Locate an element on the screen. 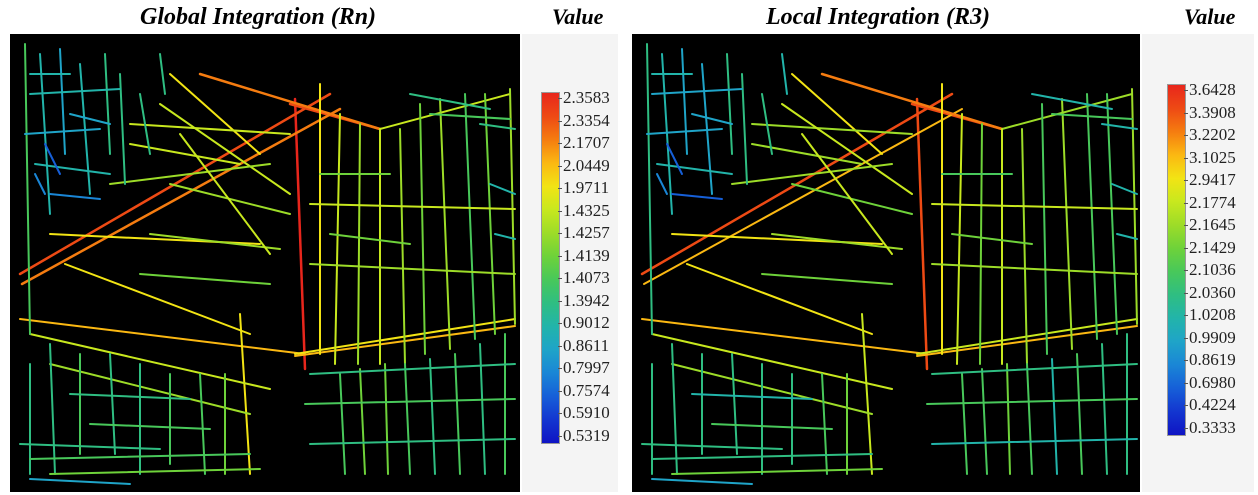  legend-value-label: 2.1645 is located at coordinates (1212, 225).